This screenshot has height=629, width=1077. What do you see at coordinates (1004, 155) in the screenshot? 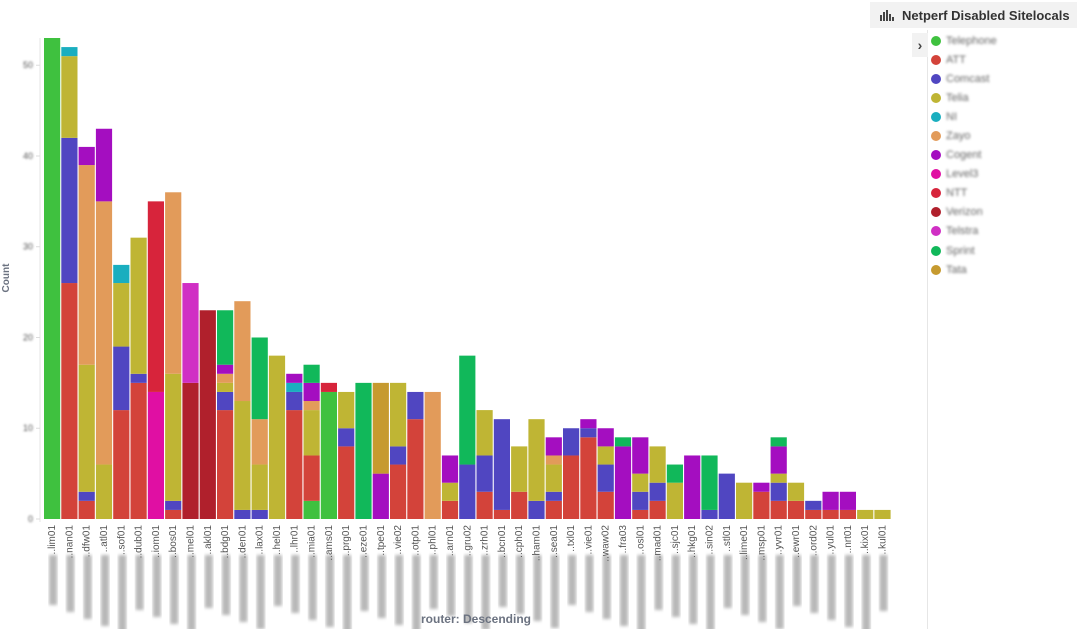
I see `legend-item: Cogent` at bounding box center [1004, 155].